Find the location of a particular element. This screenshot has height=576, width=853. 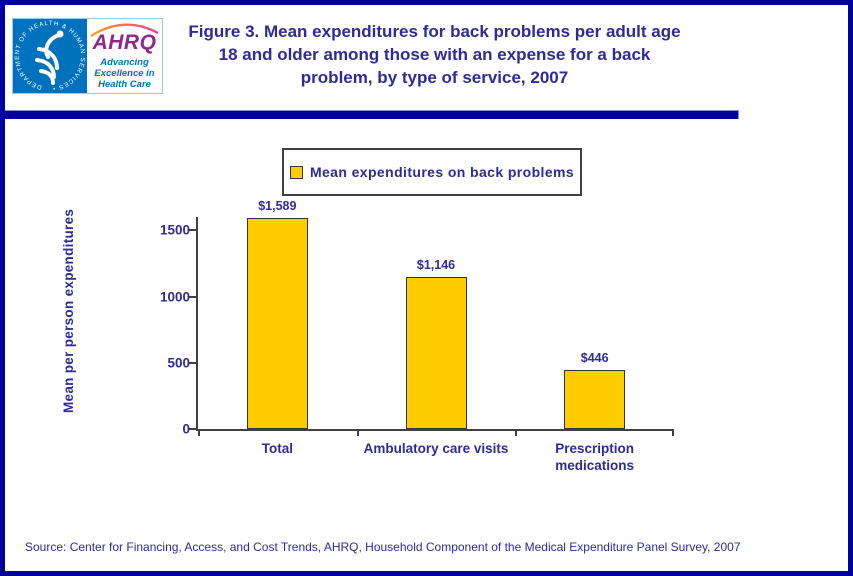

ahrq-tagline: Advancing Excellence in Health Care is located at coordinates (124, 73).